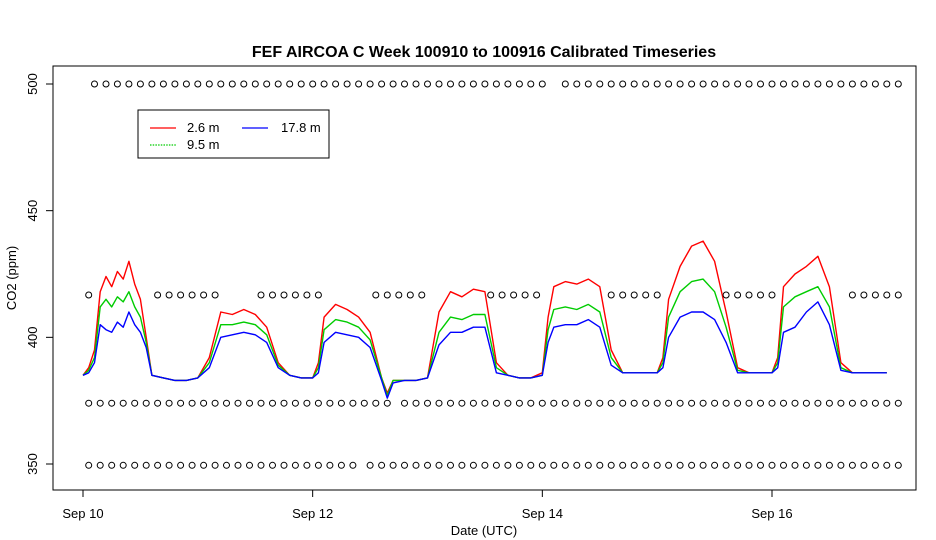 The image size is (936, 540). Describe the element at coordinates (542, 513) in the screenshot. I see `x-tick-label: Sep 14` at that location.